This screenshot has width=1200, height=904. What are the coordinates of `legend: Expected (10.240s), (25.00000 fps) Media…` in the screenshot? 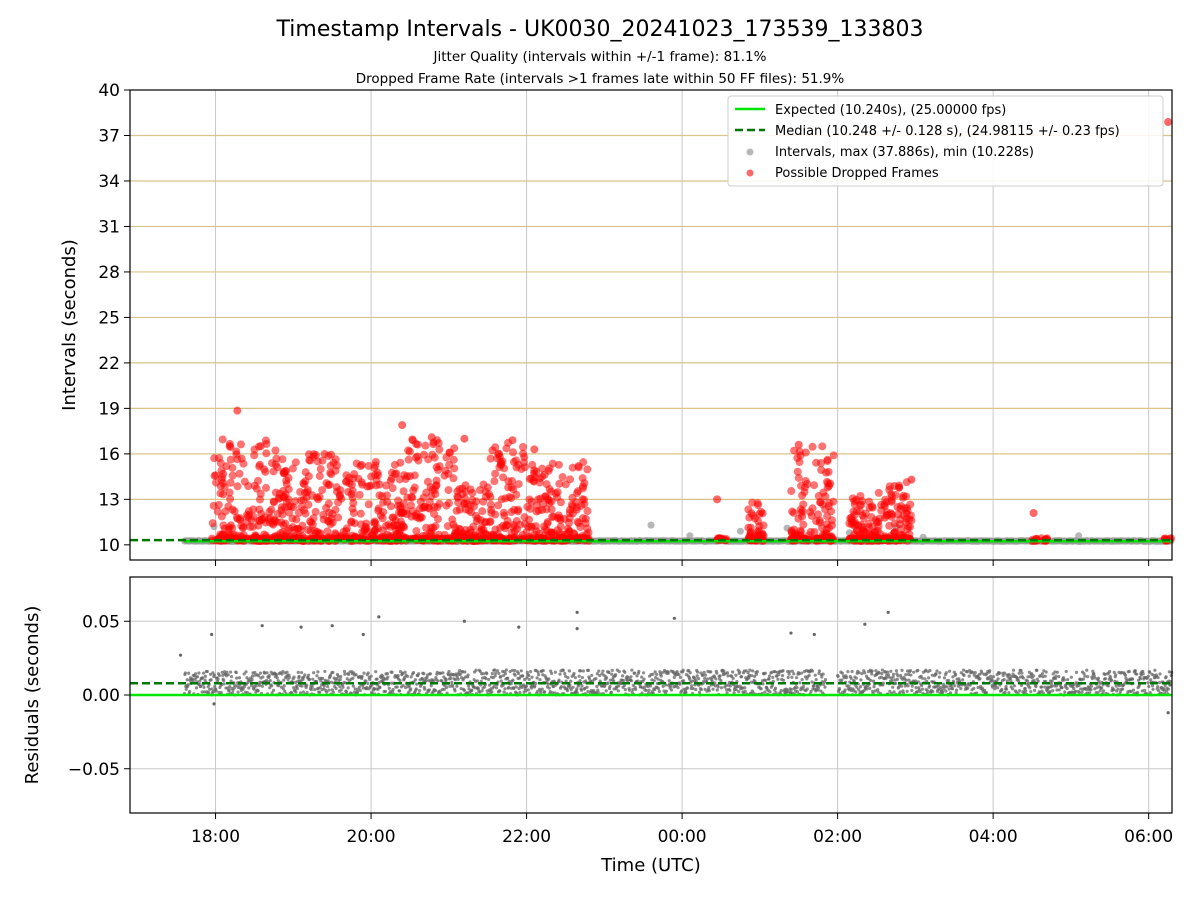 It's located at (945, 141).